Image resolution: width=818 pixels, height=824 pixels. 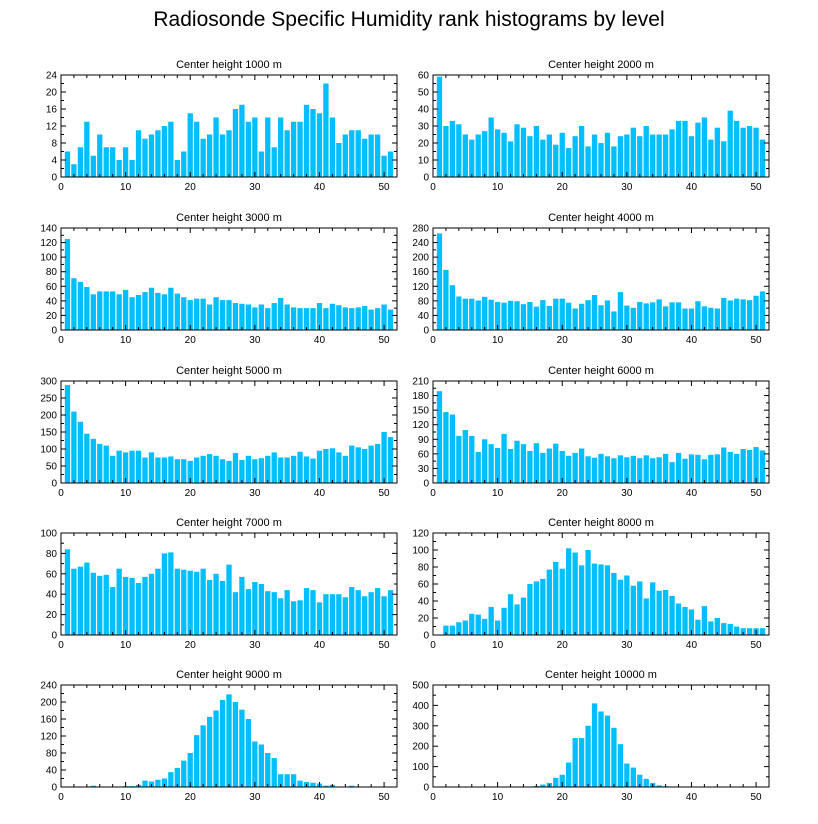 What do you see at coordinates (424, 161) in the screenshot?
I see `y-tick-label: 10` at bounding box center [424, 161].